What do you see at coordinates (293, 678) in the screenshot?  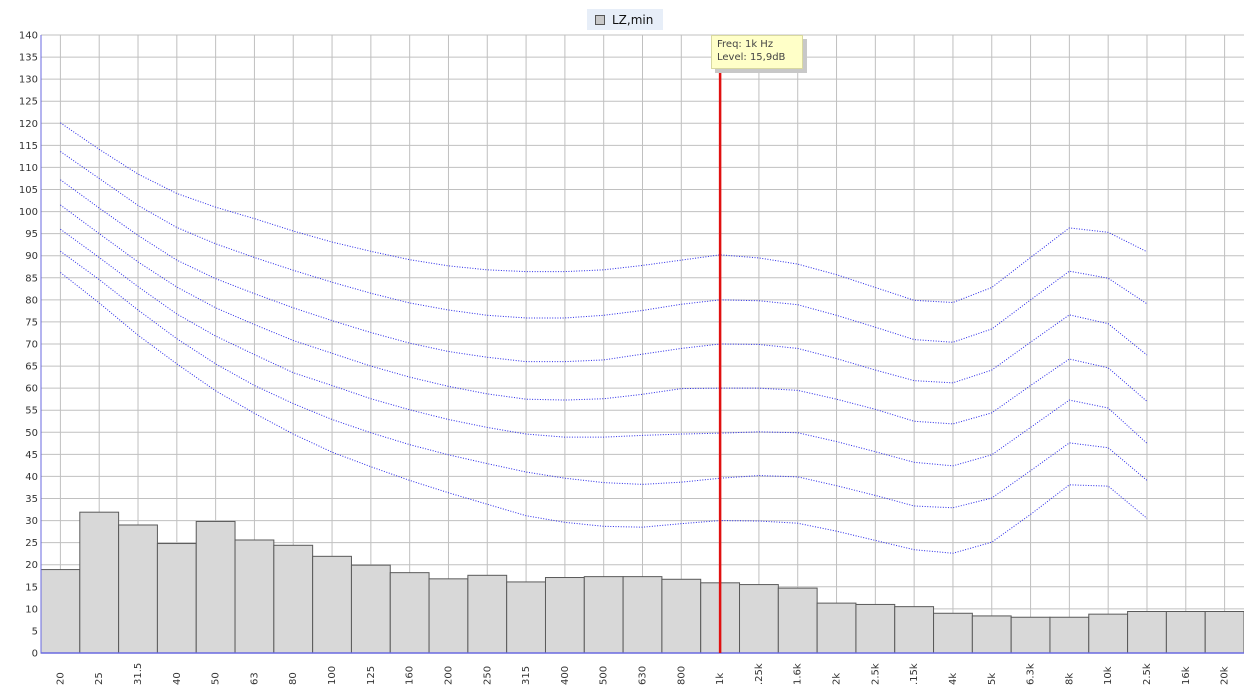 I see `x-tick-label: 80` at bounding box center [293, 678].